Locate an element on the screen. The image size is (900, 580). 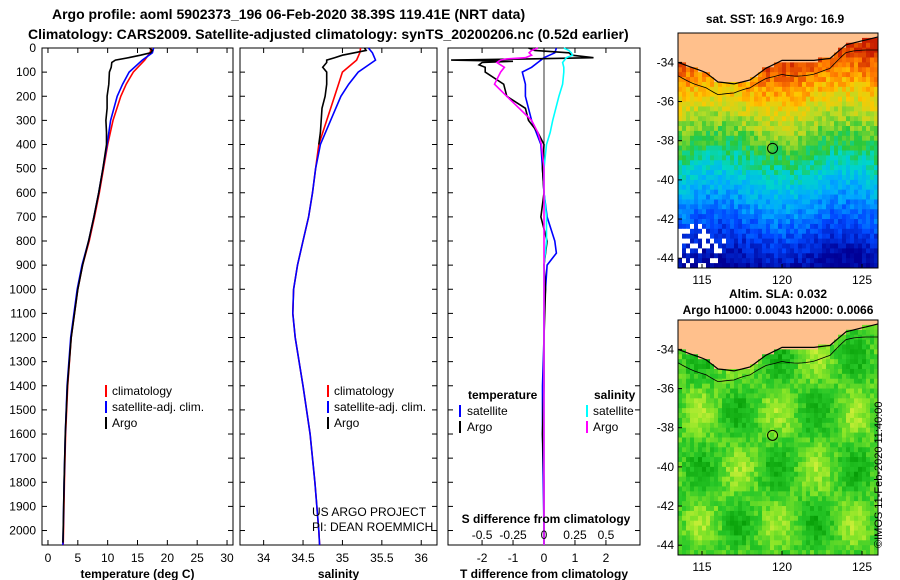
legend-label: Argo is located at coordinates (125, 423).